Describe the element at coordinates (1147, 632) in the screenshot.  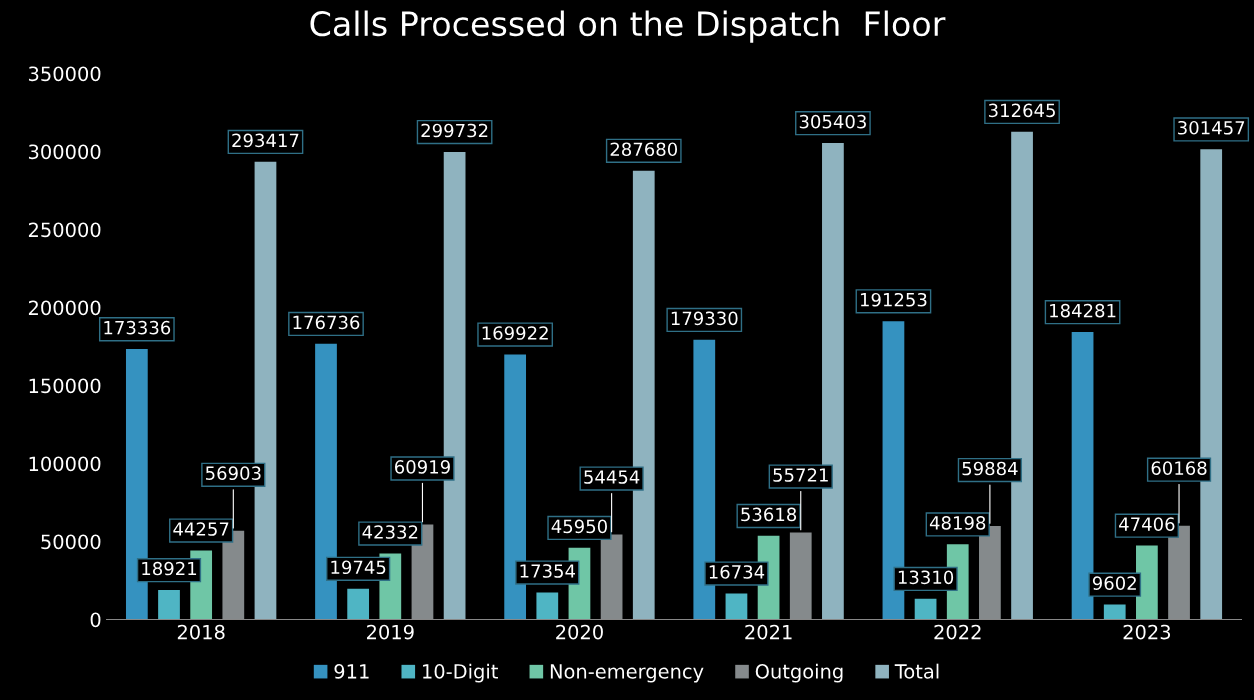
I see `x-tick-label: 2023` at that location.